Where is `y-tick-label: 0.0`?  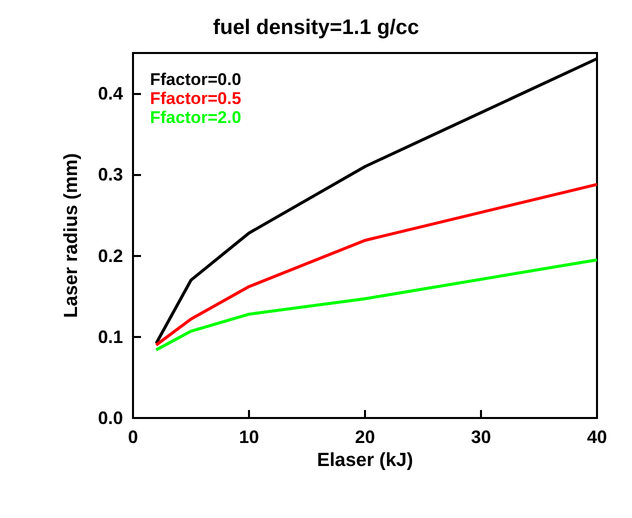
y-tick-label: 0.0 is located at coordinates (110, 418).